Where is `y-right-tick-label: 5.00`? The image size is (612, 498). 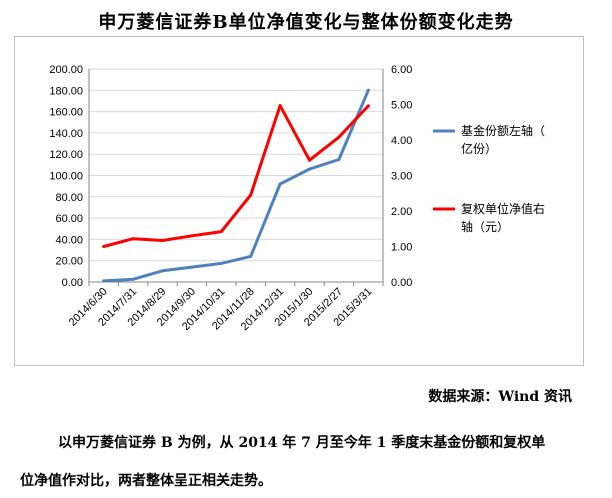
y-right-tick-label: 5.00 is located at coordinates (401, 106).